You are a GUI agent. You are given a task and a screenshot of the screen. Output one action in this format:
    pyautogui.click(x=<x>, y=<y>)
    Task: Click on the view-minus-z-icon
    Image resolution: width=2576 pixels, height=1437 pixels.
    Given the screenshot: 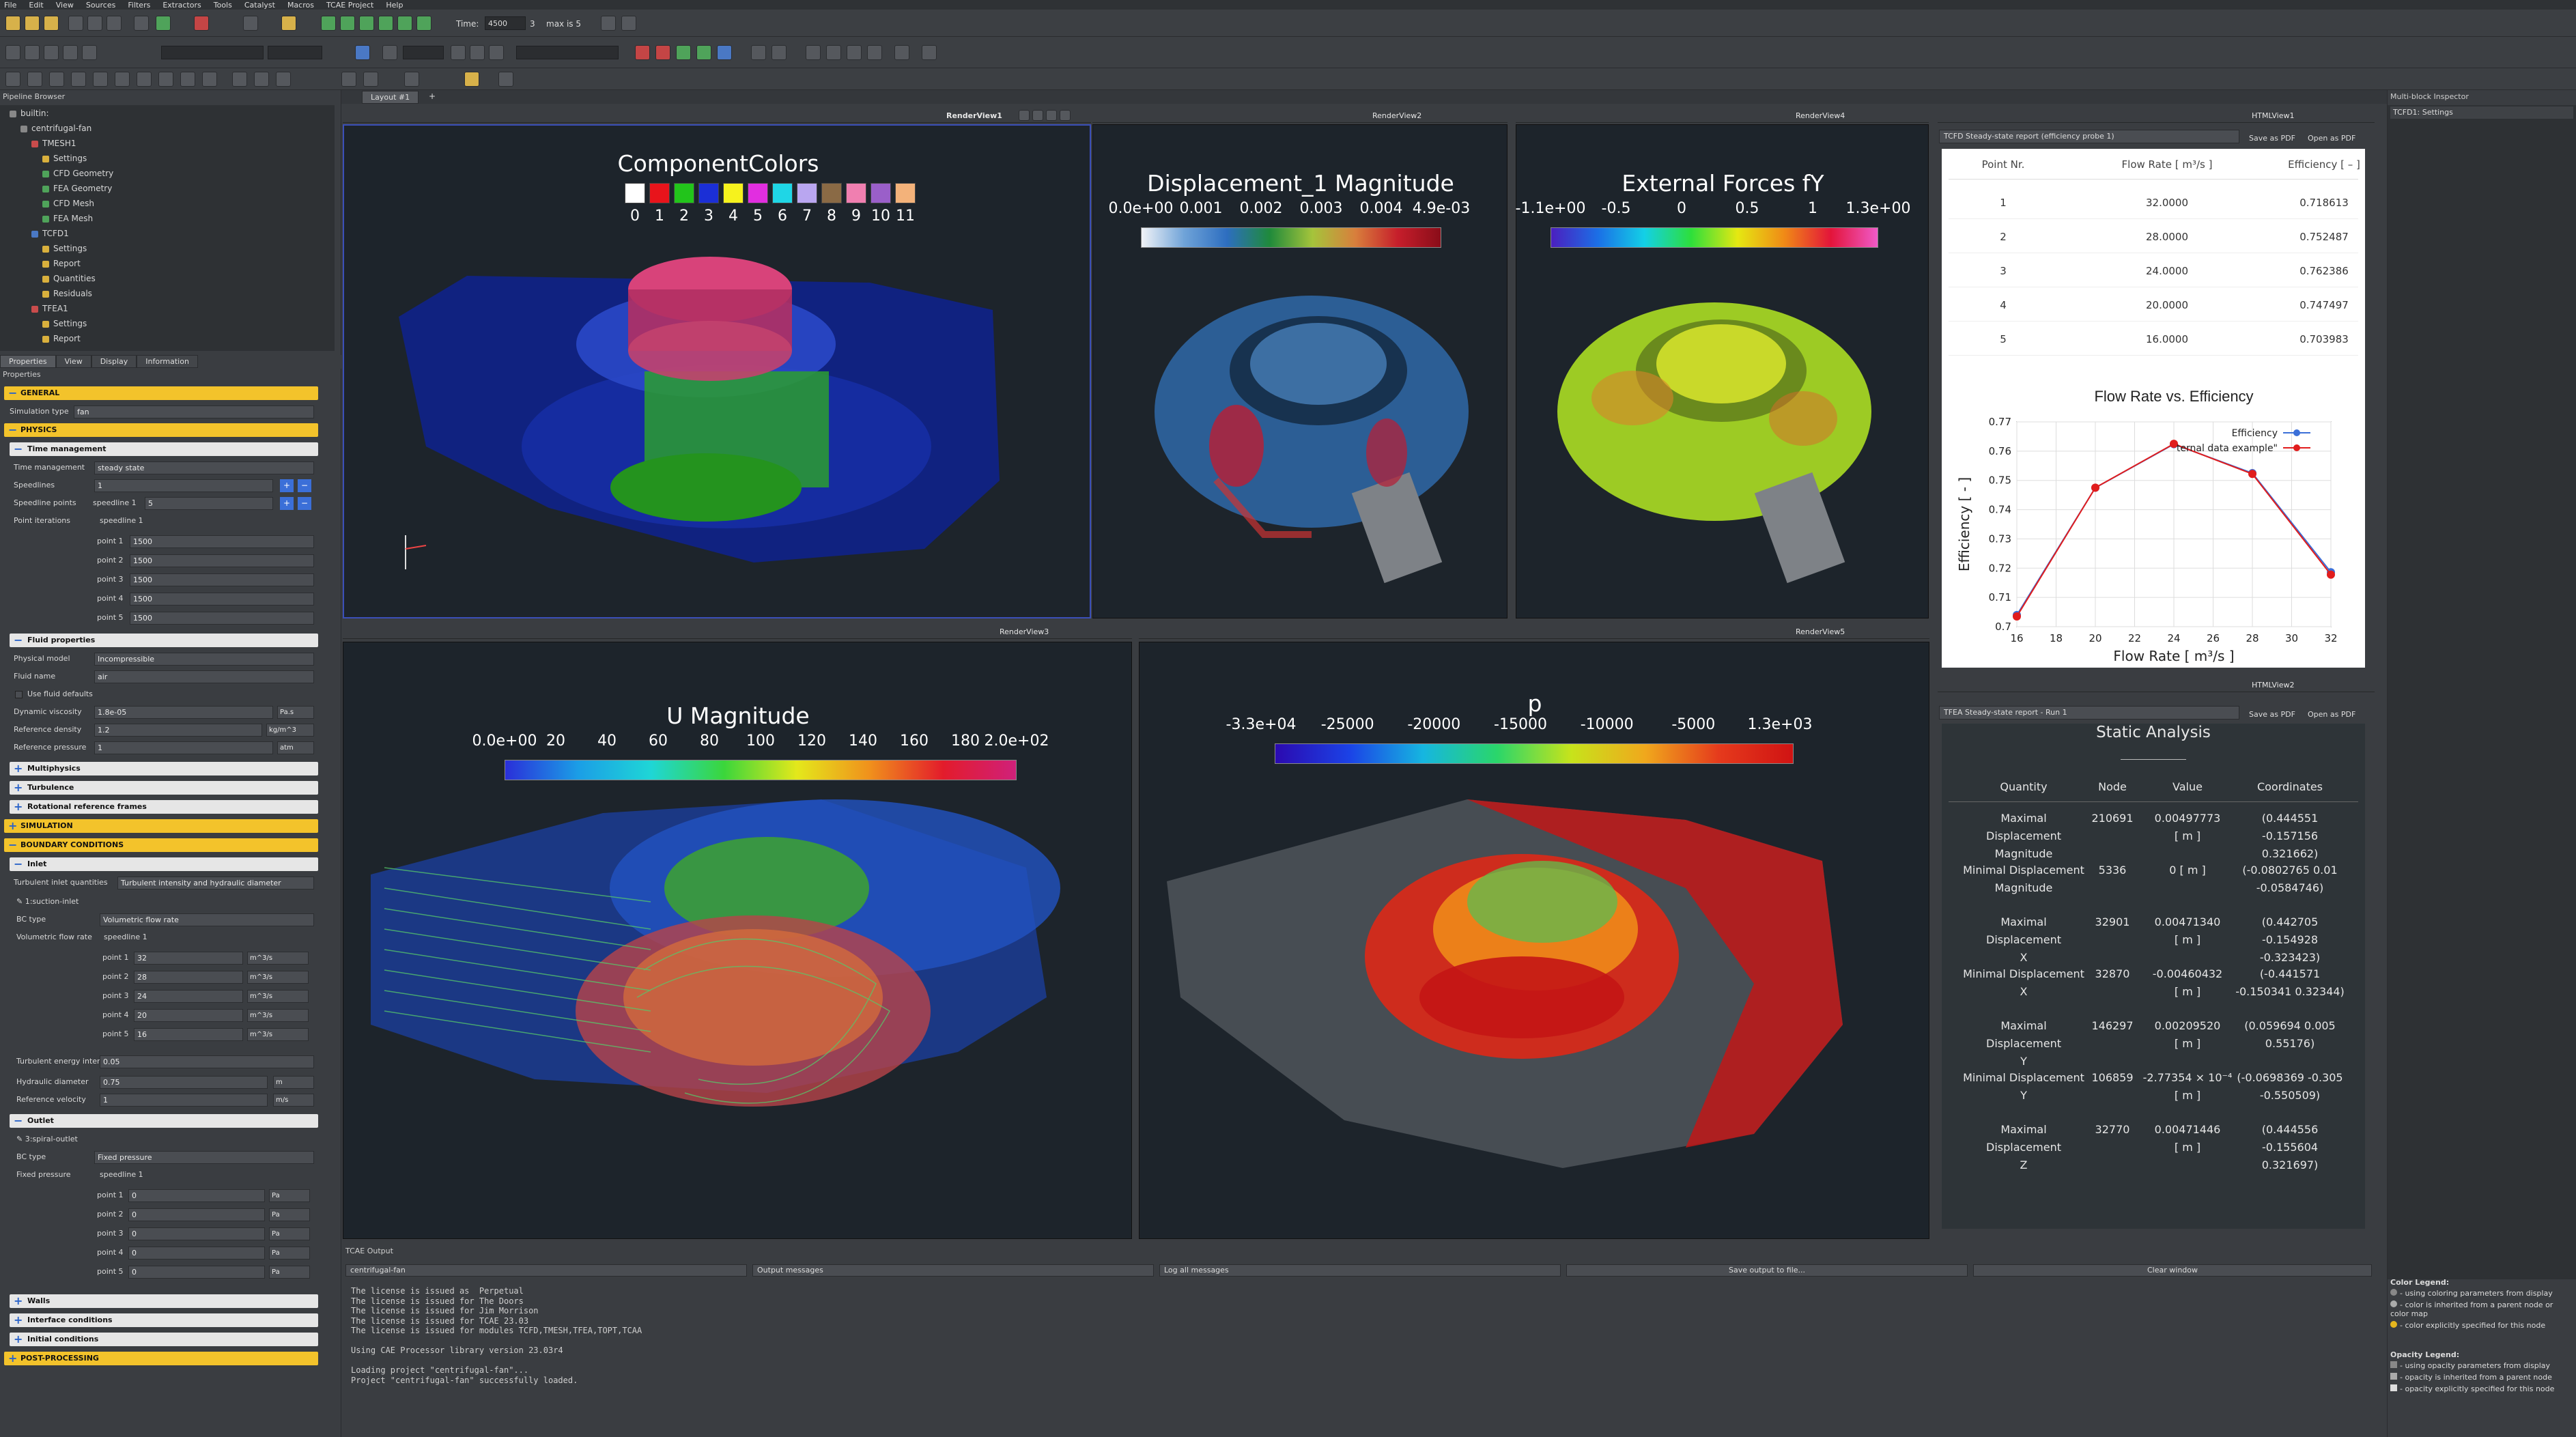 What is the action you would take?
    pyautogui.click(x=724, y=52)
    